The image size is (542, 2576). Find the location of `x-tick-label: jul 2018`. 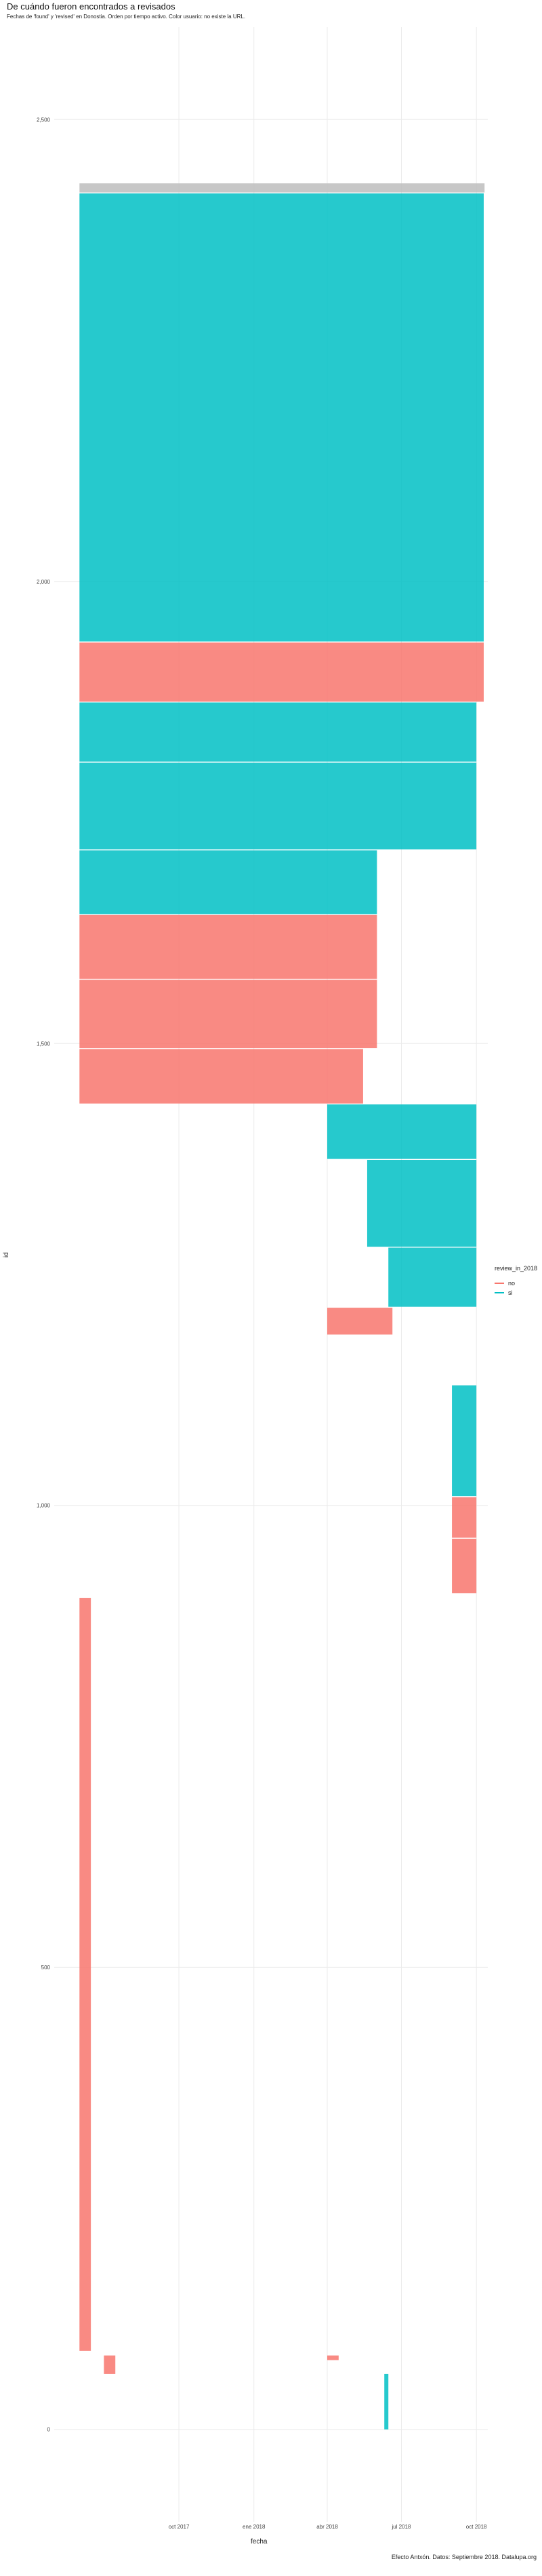

x-tick-label: jul 2018 is located at coordinates (401, 2527).